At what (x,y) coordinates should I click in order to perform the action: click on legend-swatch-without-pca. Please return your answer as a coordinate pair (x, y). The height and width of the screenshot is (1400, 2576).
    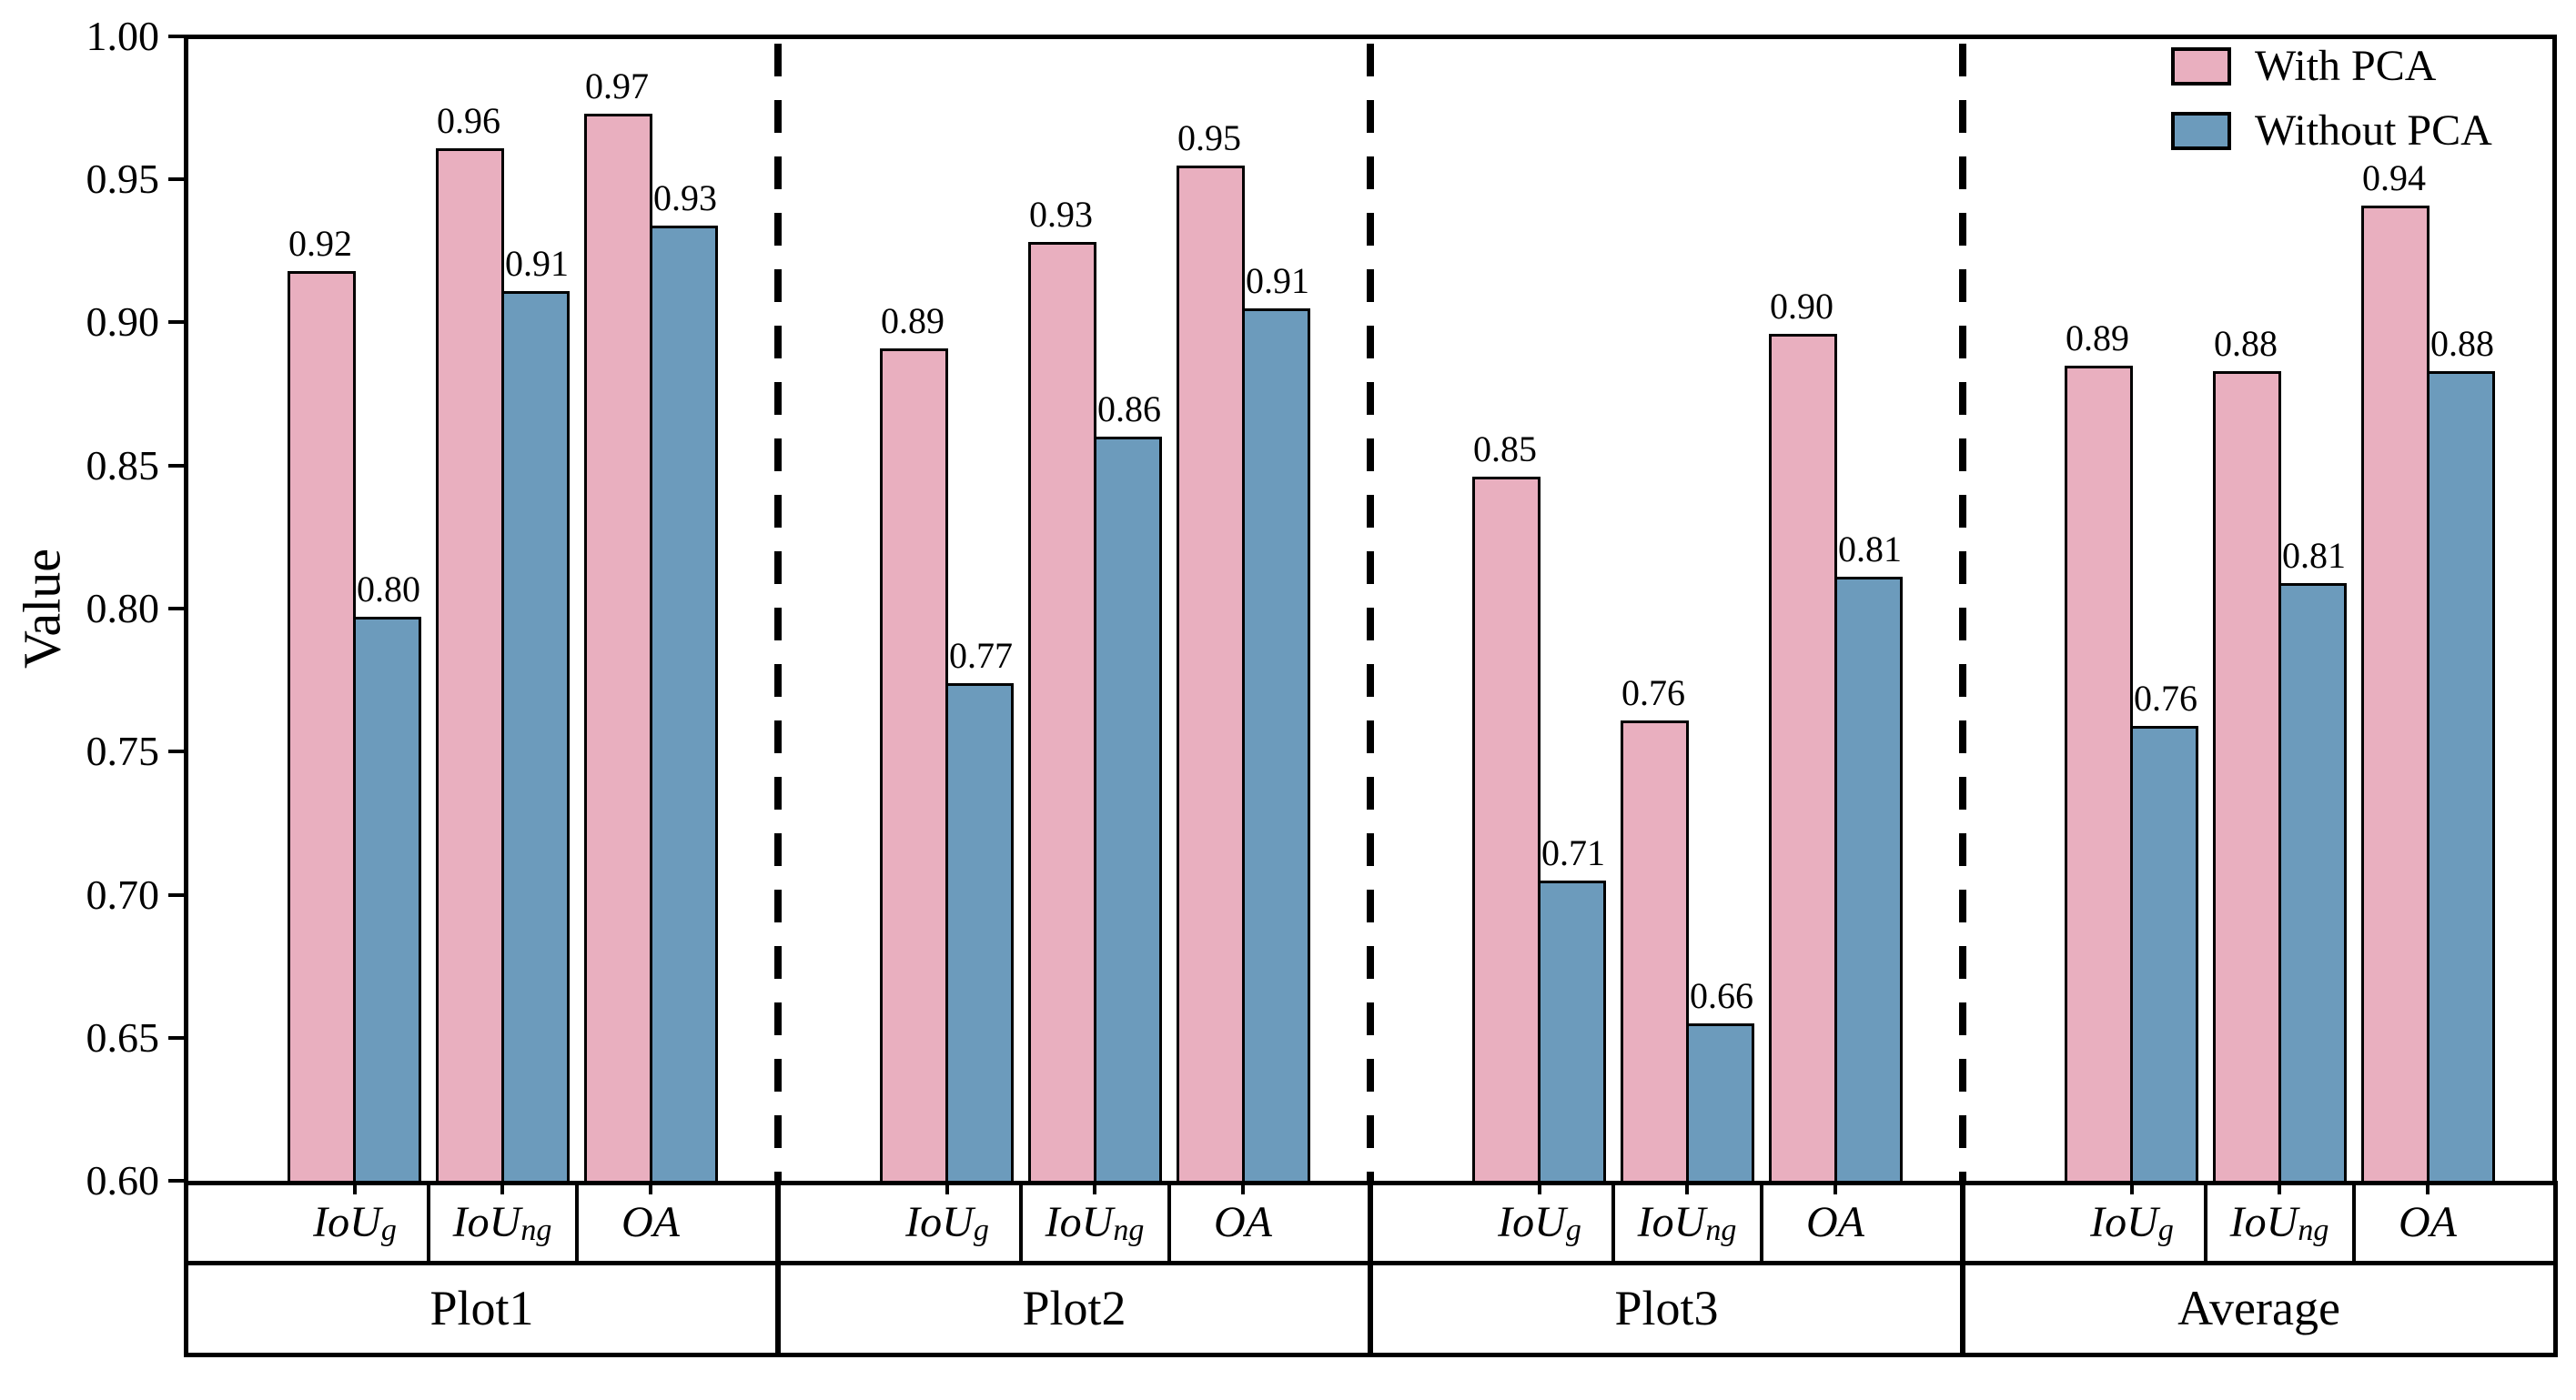
    Looking at the image, I should click on (2201, 131).